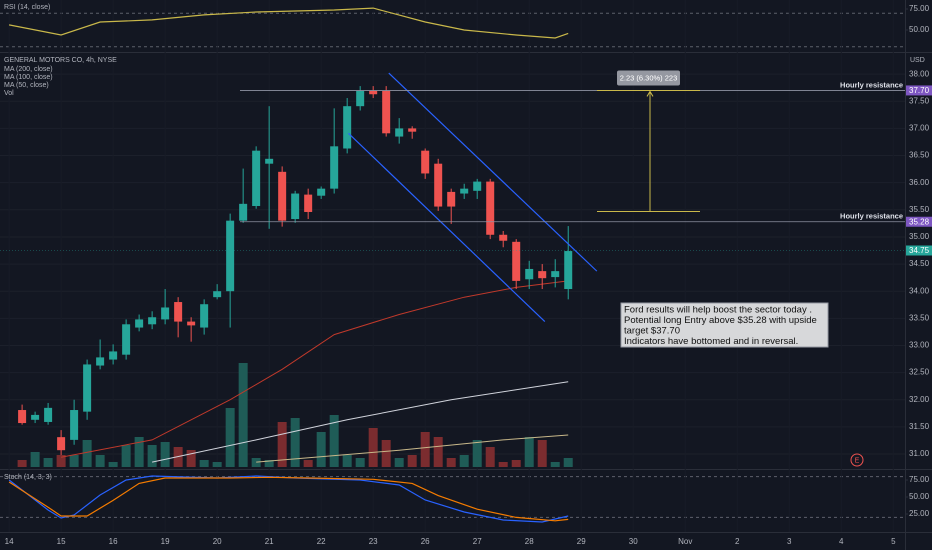  What do you see at coordinates (919, 8) in the screenshot?
I see `y-tick-label: 75.00` at bounding box center [919, 8].